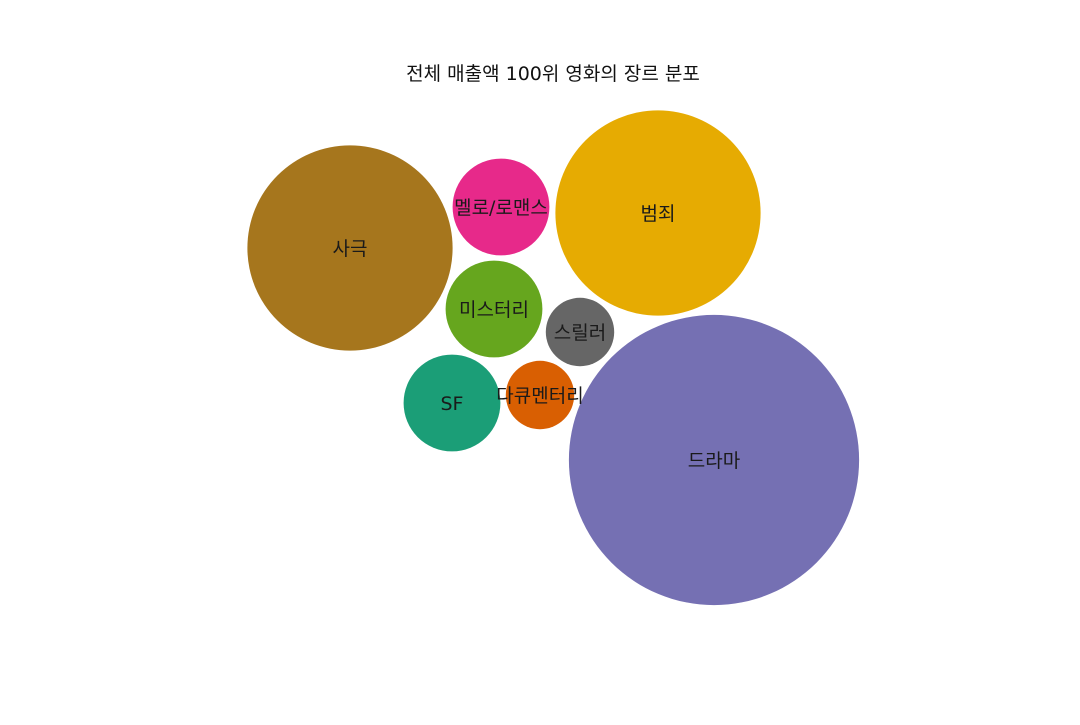  I want to click on bubble-label-7: 드라마, so click(714, 461).